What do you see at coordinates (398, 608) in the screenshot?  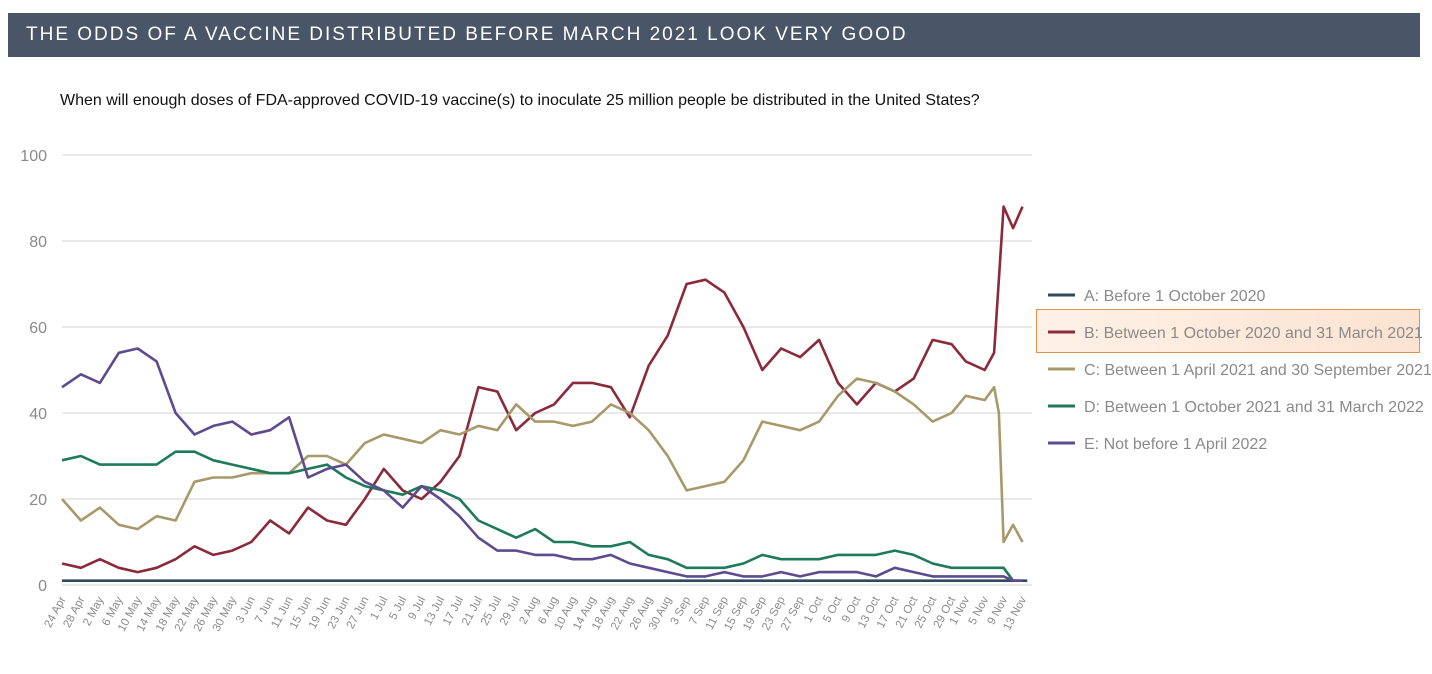 I see `x-tick-label: 5 Jul` at bounding box center [398, 608].